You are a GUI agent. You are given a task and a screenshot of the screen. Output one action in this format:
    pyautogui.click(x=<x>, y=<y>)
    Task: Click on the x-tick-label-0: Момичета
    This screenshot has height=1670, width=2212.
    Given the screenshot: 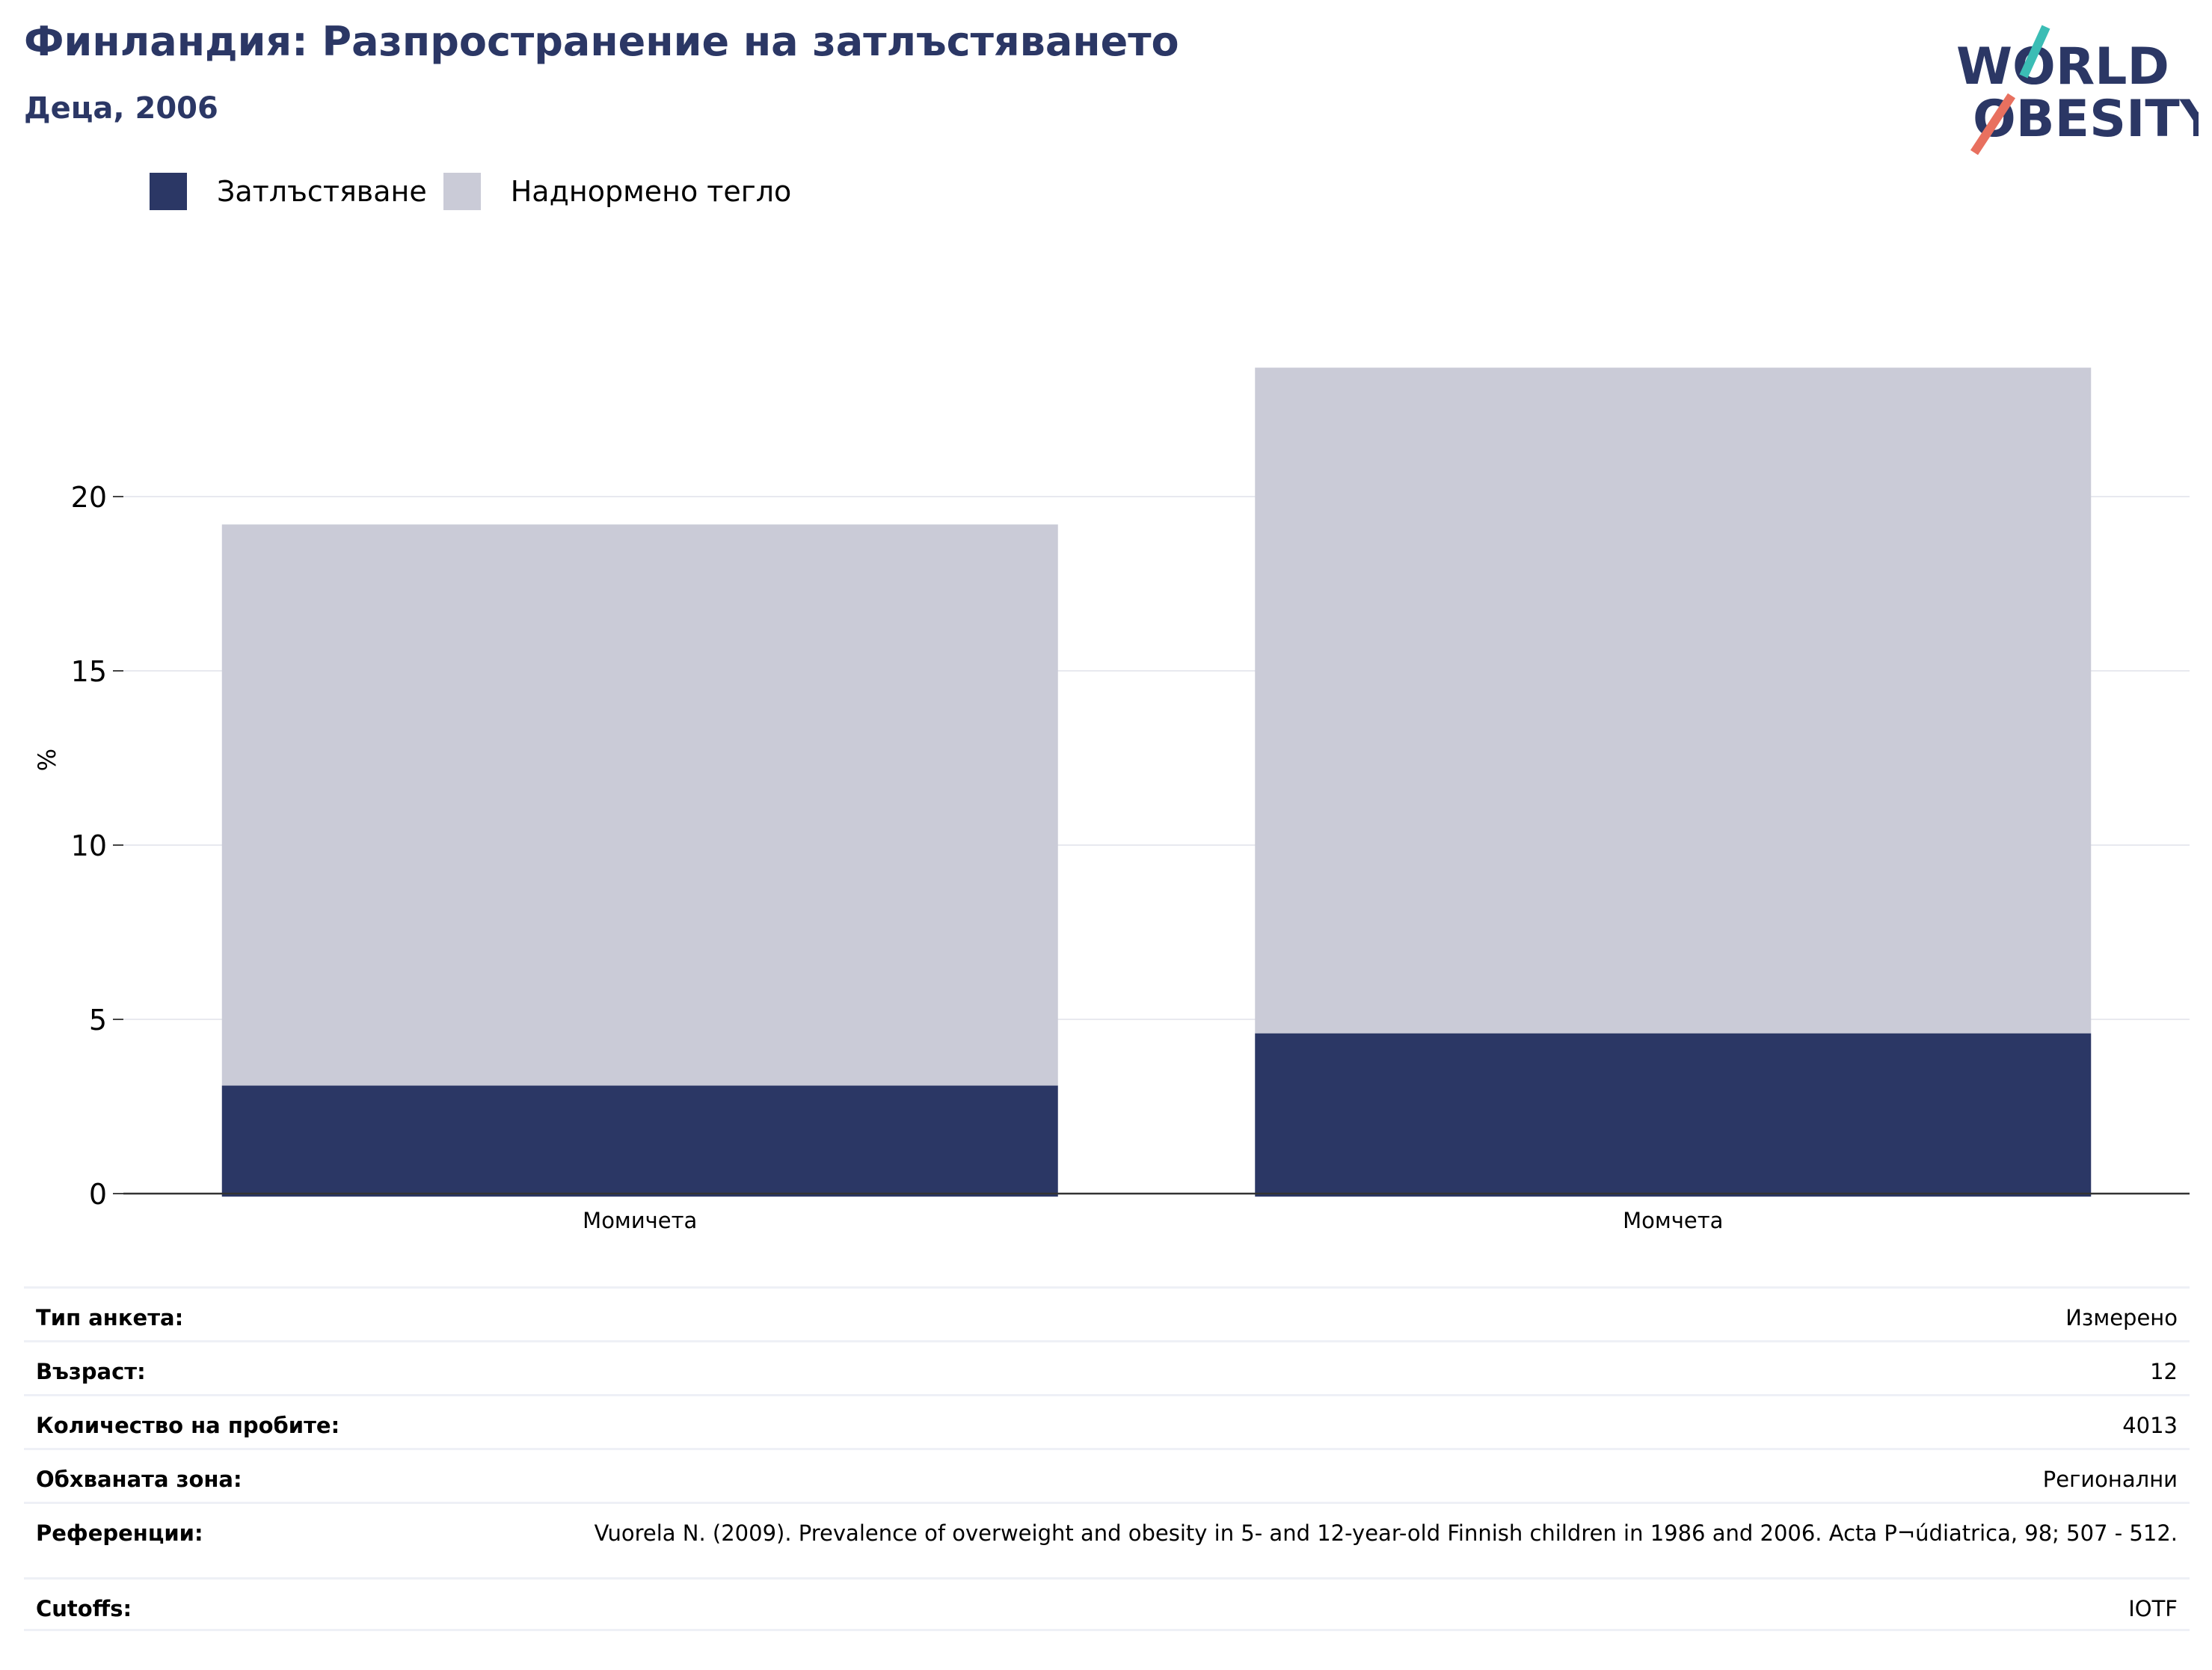 What is the action you would take?
    pyautogui.click(x=640, y=1220)
    